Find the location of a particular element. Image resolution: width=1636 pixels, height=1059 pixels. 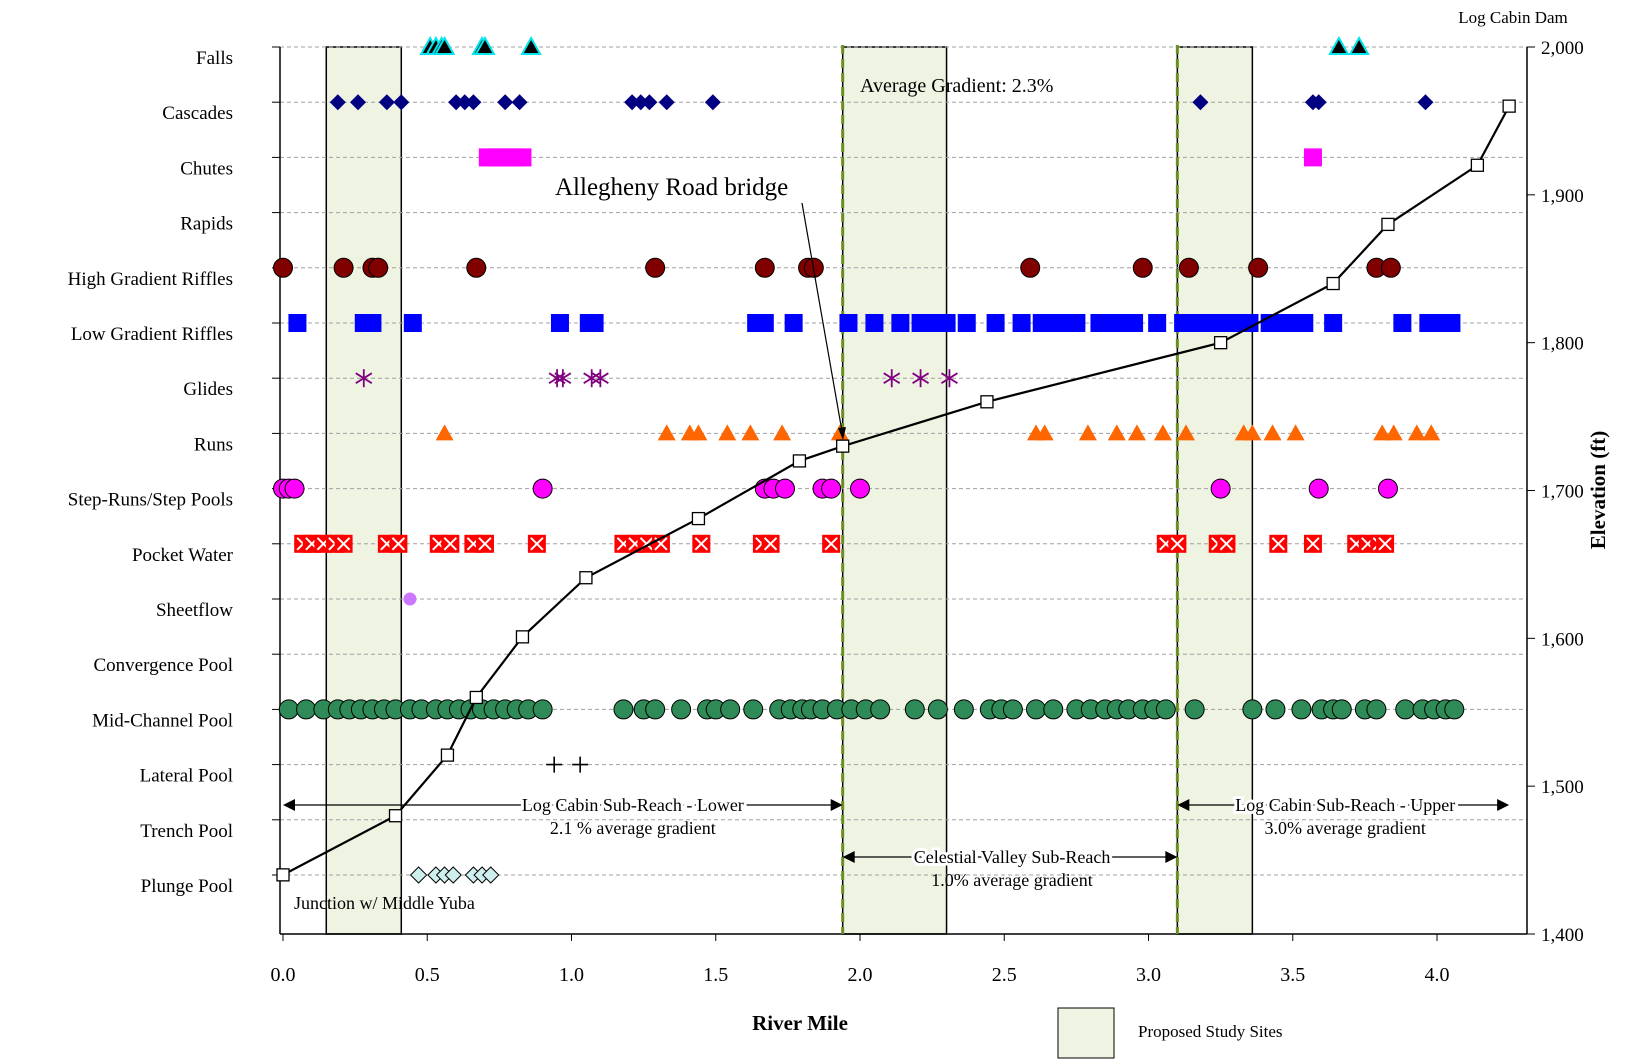

series-low-gradient-riffles is located at coordinates (874, 323).